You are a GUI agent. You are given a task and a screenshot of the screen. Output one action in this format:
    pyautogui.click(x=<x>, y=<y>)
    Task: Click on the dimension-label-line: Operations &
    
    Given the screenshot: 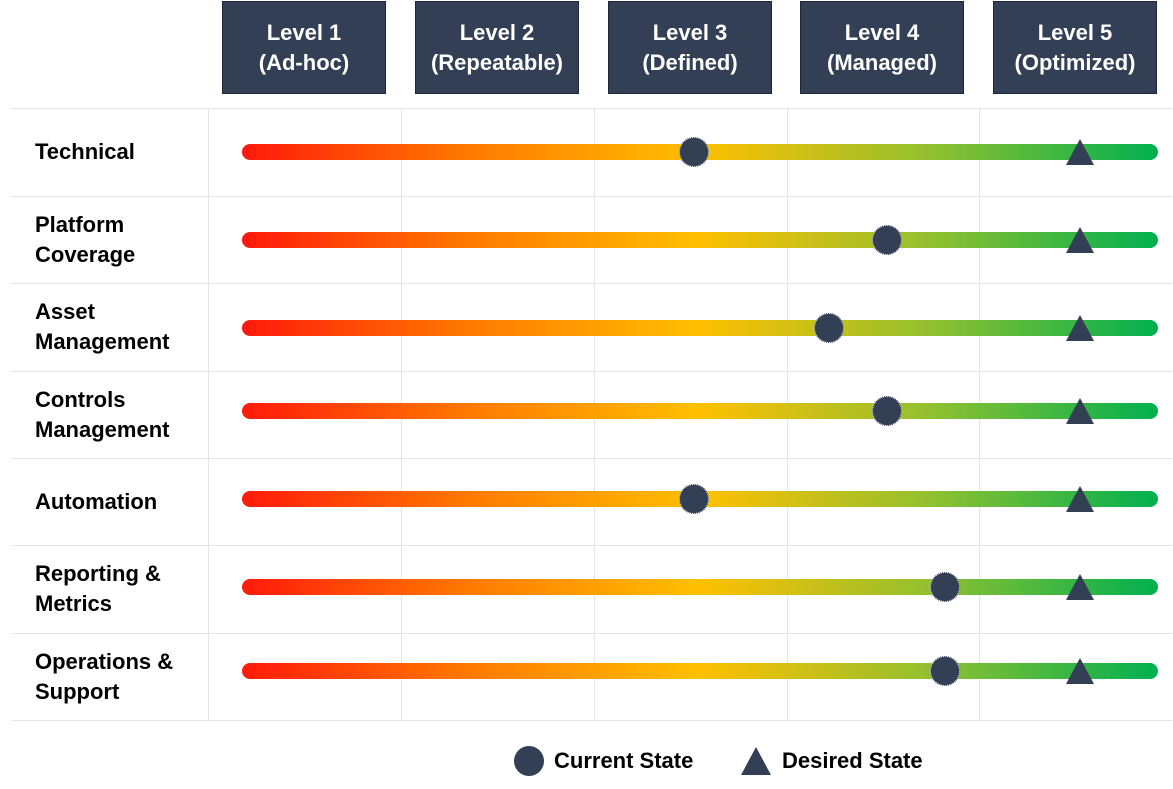 What is the action you would take?
    pyautogui.click(x=104, y=661)
    